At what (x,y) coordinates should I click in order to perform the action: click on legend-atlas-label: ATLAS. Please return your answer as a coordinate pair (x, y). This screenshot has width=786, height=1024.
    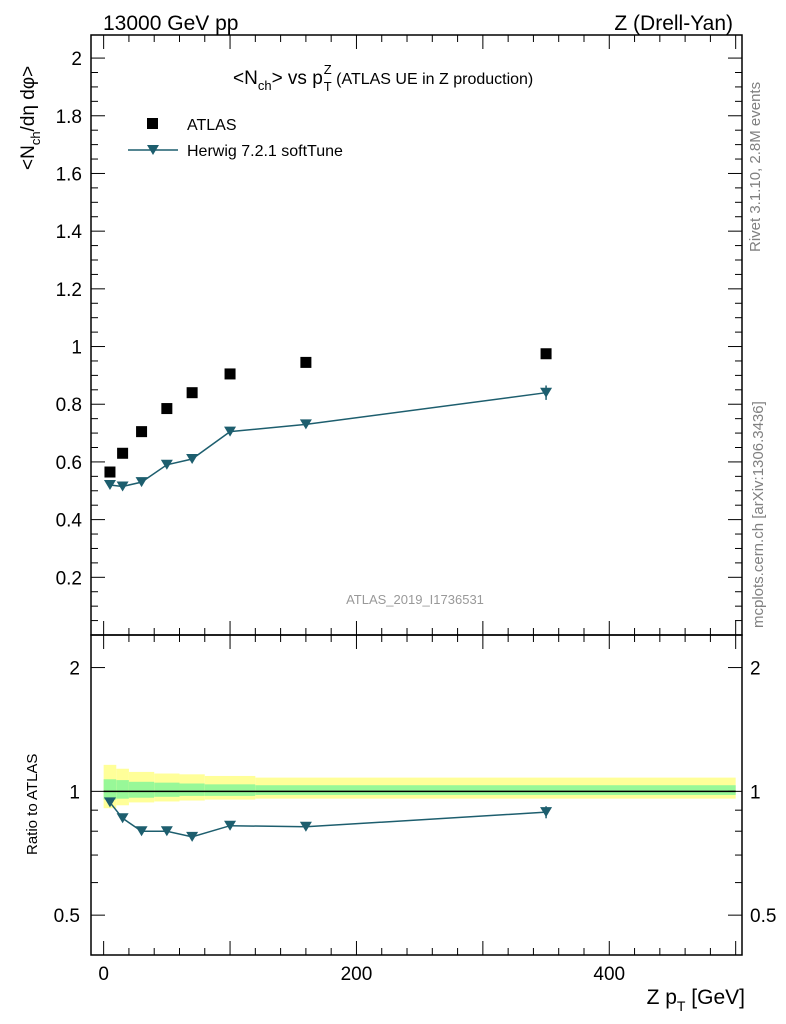
    Looking at the image, I should click on (212, 125).